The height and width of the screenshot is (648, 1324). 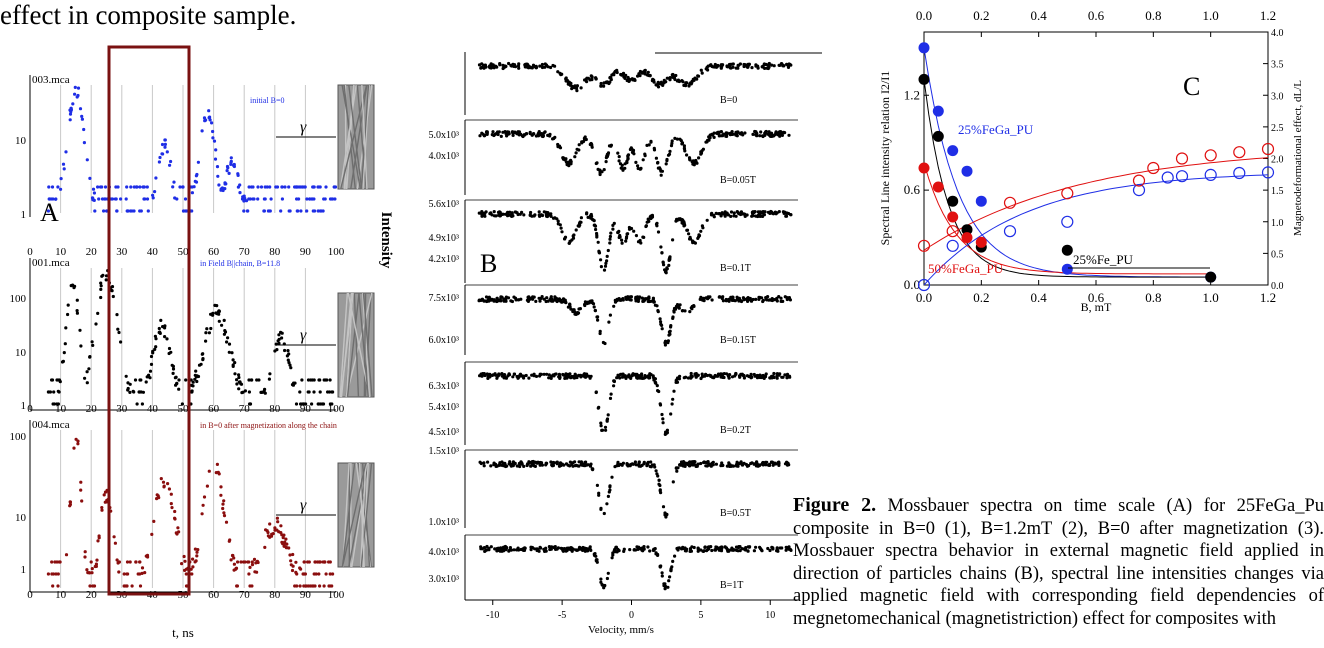 I want to click on panel-c-fe-label: 25%Fe_PU, so click(x=1103, y=259).